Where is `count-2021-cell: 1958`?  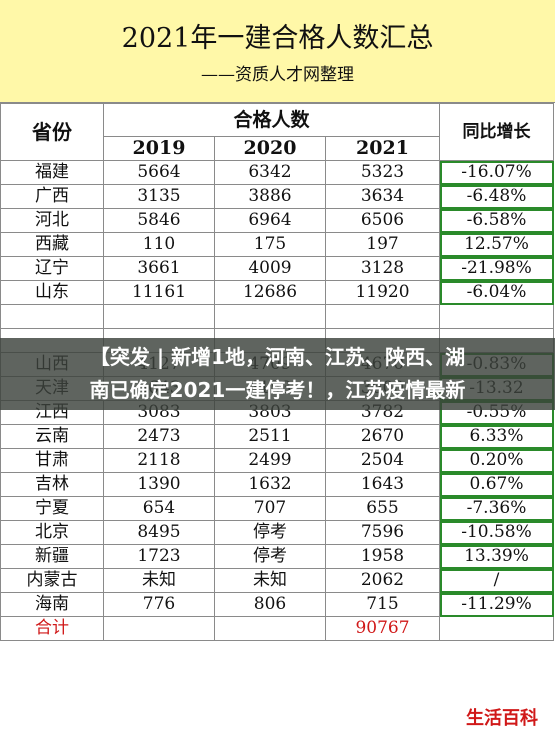
count-2021-cell: 1958 is located at coordinates (382, 556).